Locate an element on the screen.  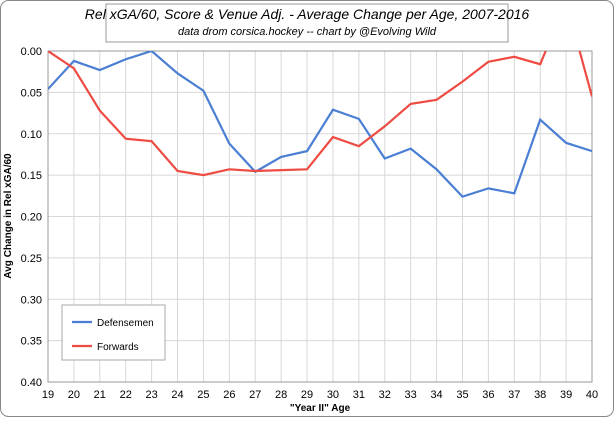
x-tick-label: 37 is located at coordinates (514, 395).